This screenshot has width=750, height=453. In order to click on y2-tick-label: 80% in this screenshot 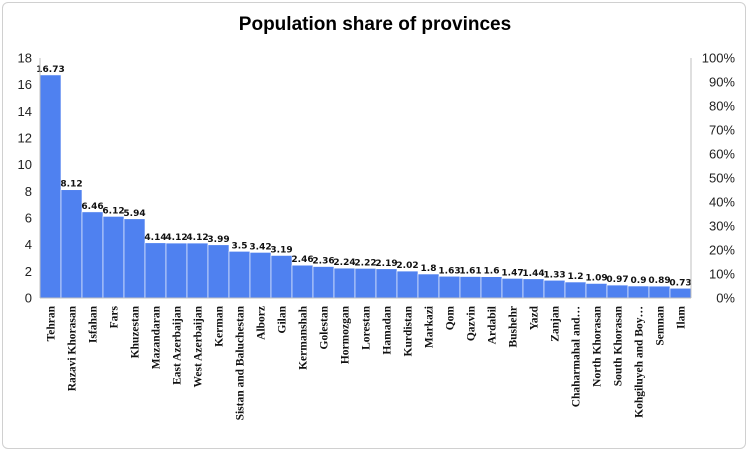, I will do `click(722, 106)`.